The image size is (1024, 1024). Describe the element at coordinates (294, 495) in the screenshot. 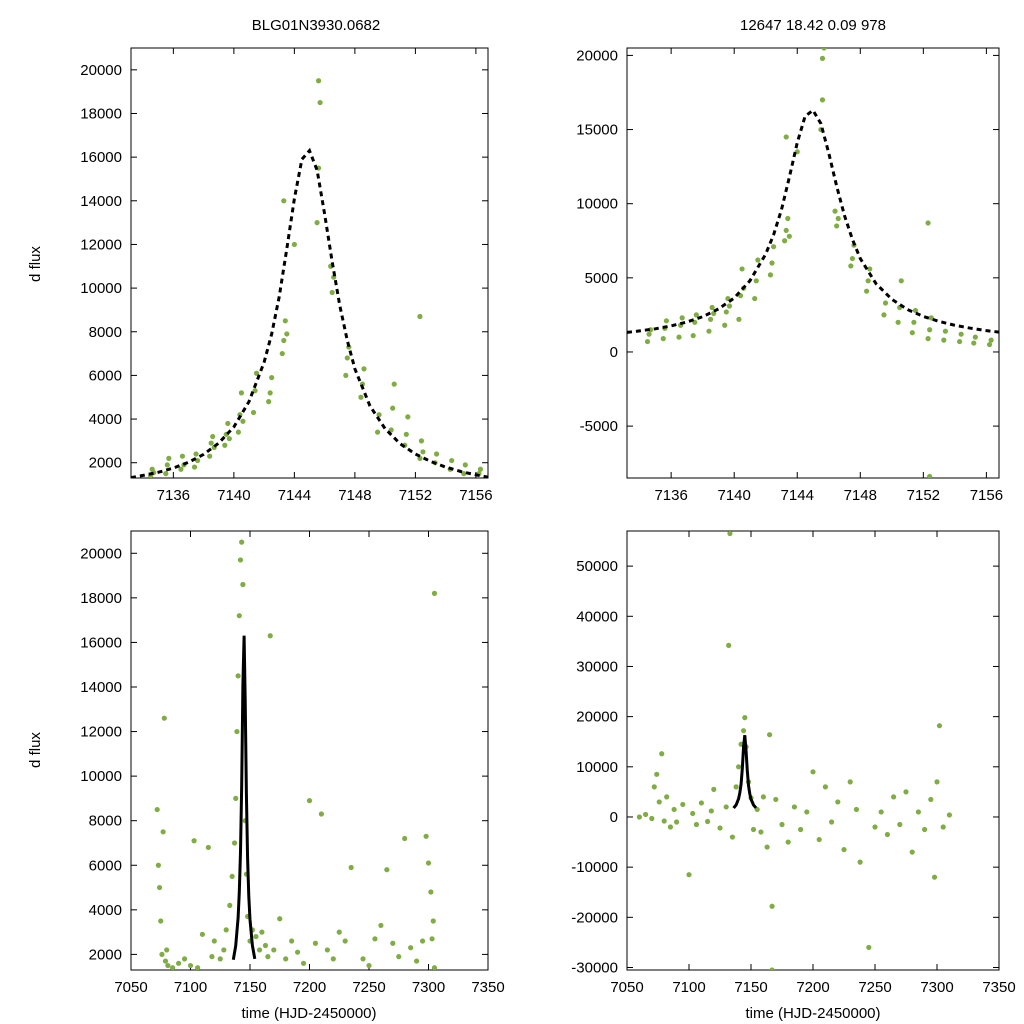

I see `x-tick-label: 7144` at that location.